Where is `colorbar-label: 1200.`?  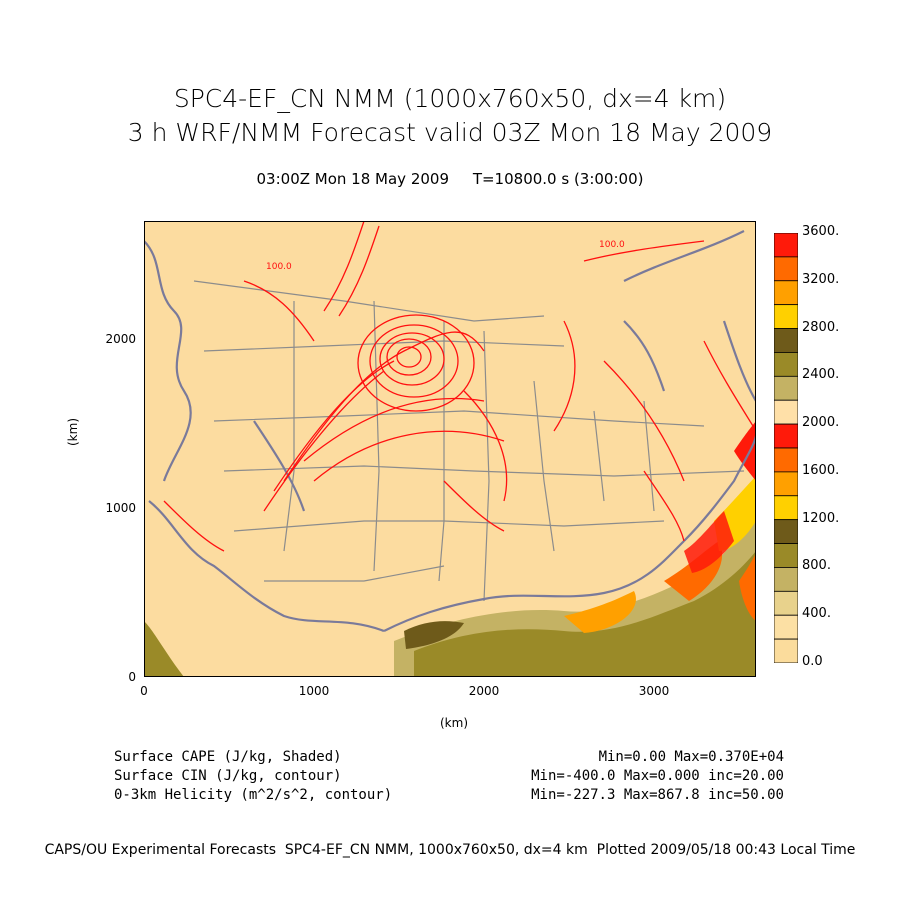
colorbar-label: 1200. is located at coordinates (821, 518).